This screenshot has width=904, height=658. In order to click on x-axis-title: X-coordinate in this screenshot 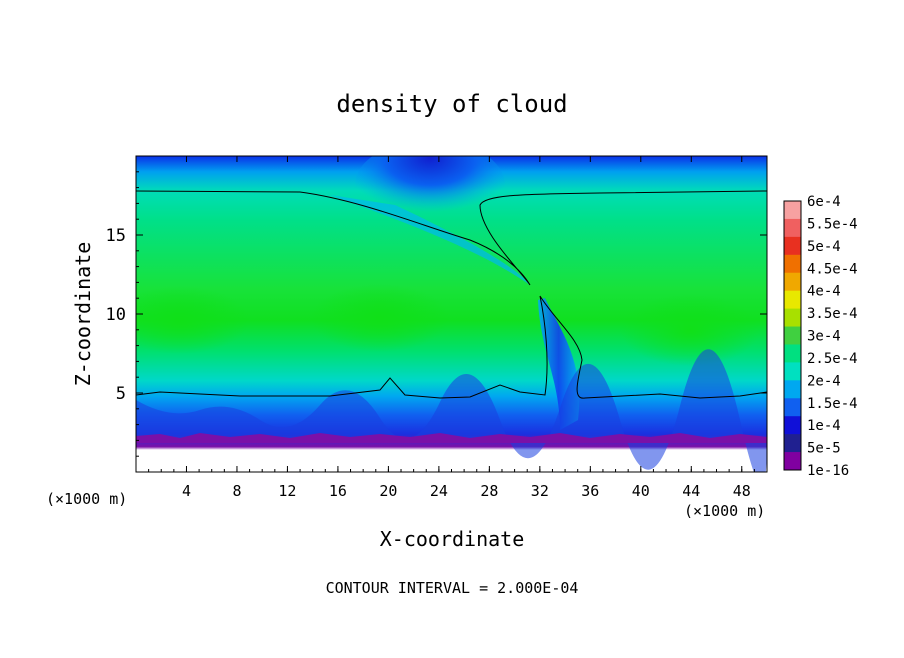, I will do `click(452, 539)`.